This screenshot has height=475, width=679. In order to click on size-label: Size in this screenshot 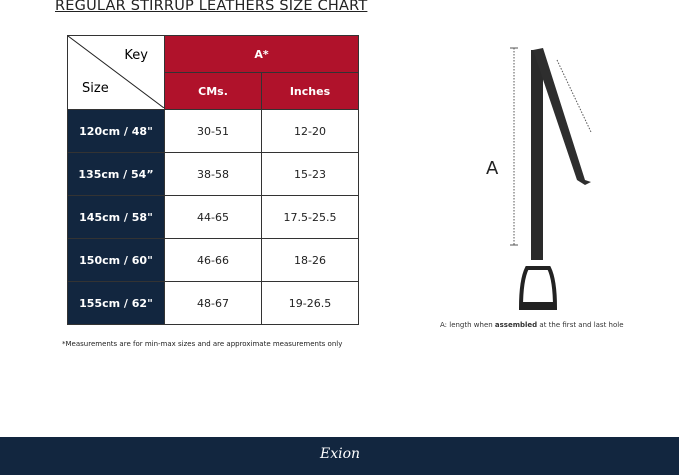, I will do `click(95, 88)`.